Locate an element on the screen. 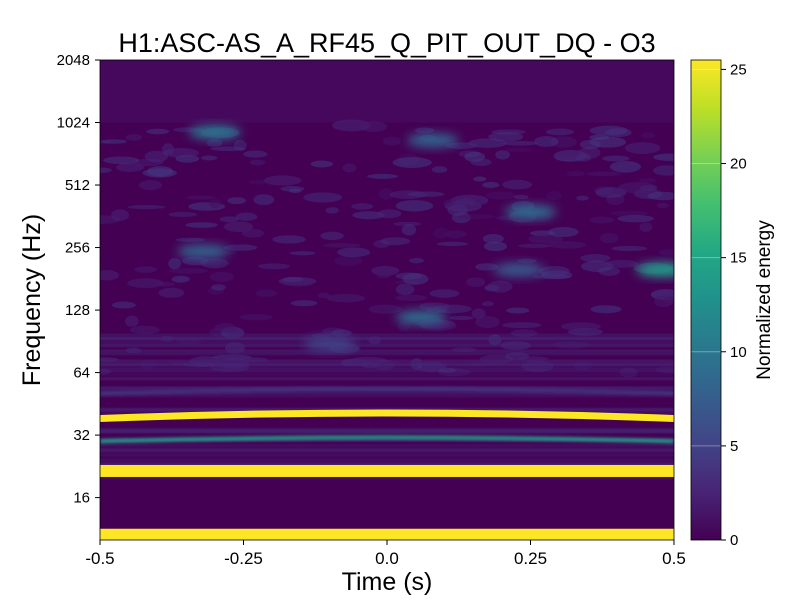 This screenshot has width=800, height=600. band-30.5hz is located at coordinates (387, 439).